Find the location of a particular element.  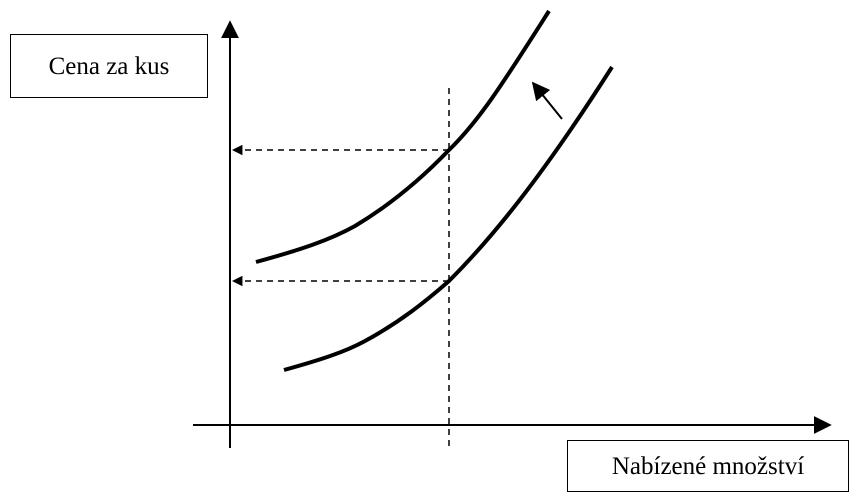

x-axis-label: Nabízené množství is located at coordinates (708, 466).